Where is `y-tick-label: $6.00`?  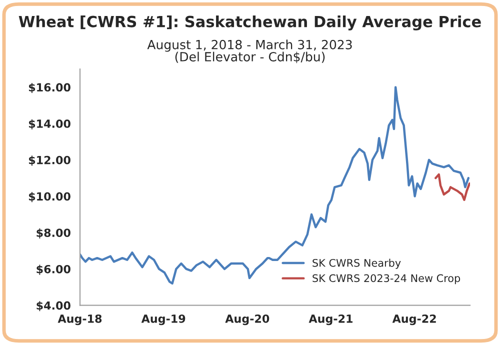 y-tick-label: $6.00 is located at coordinates (53, 269).